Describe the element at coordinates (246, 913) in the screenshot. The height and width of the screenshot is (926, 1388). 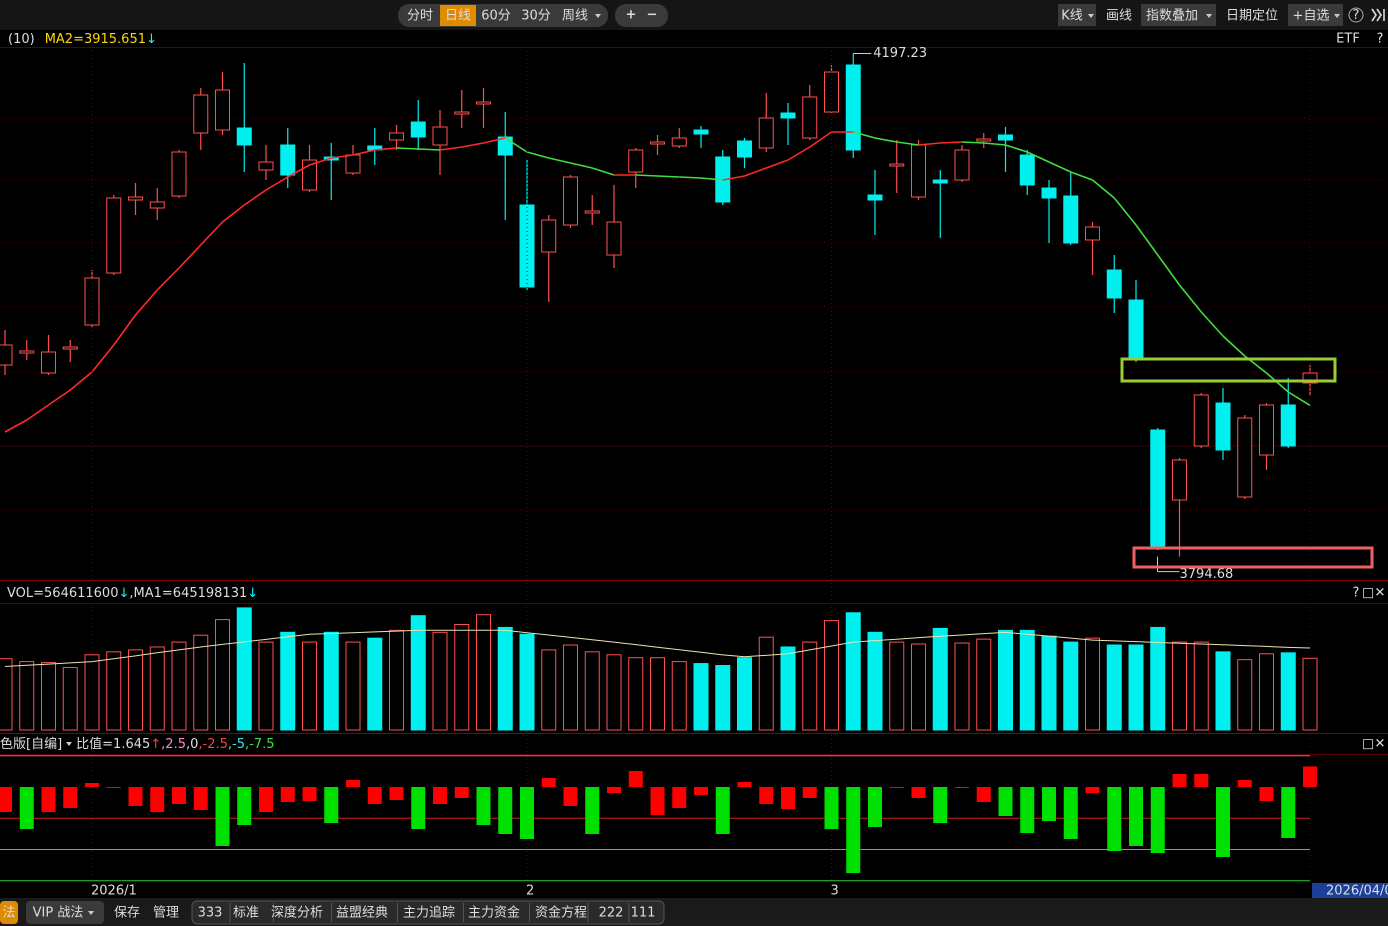
I see `tab: 标准` at that location.